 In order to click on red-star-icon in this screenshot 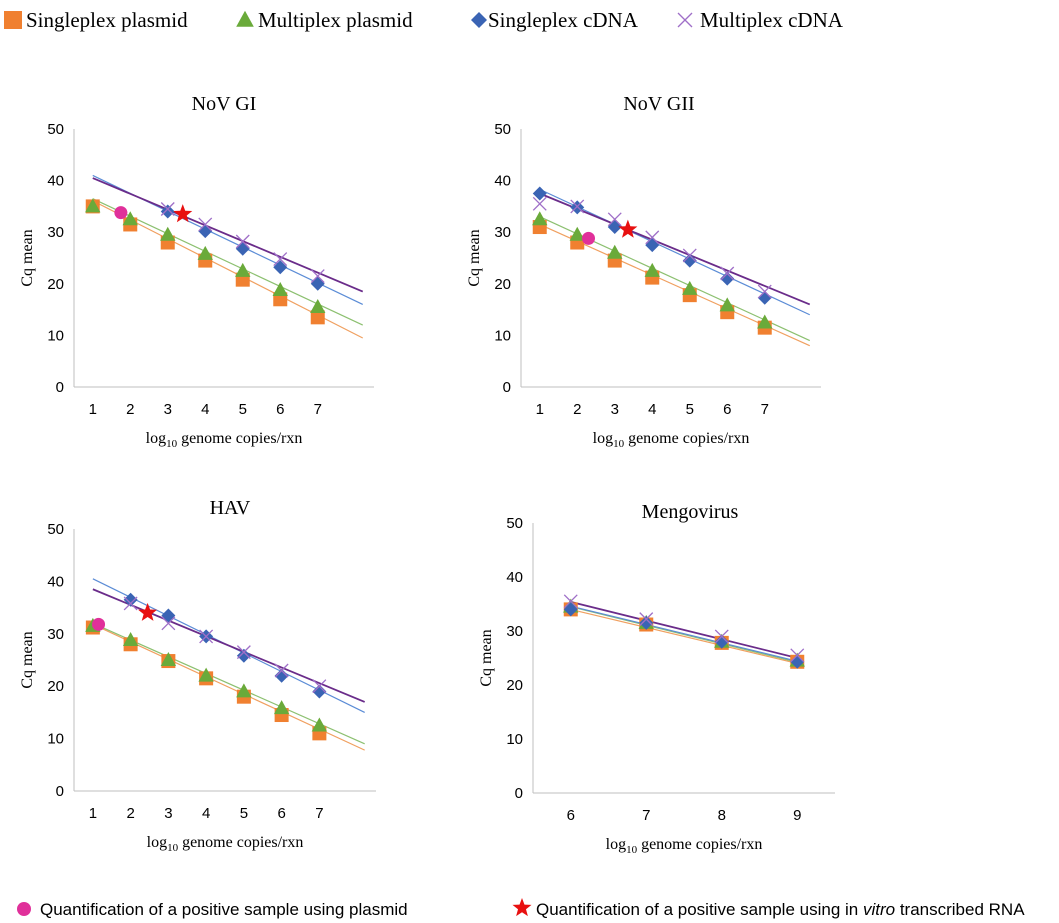, I will do `click(522, 907)`.